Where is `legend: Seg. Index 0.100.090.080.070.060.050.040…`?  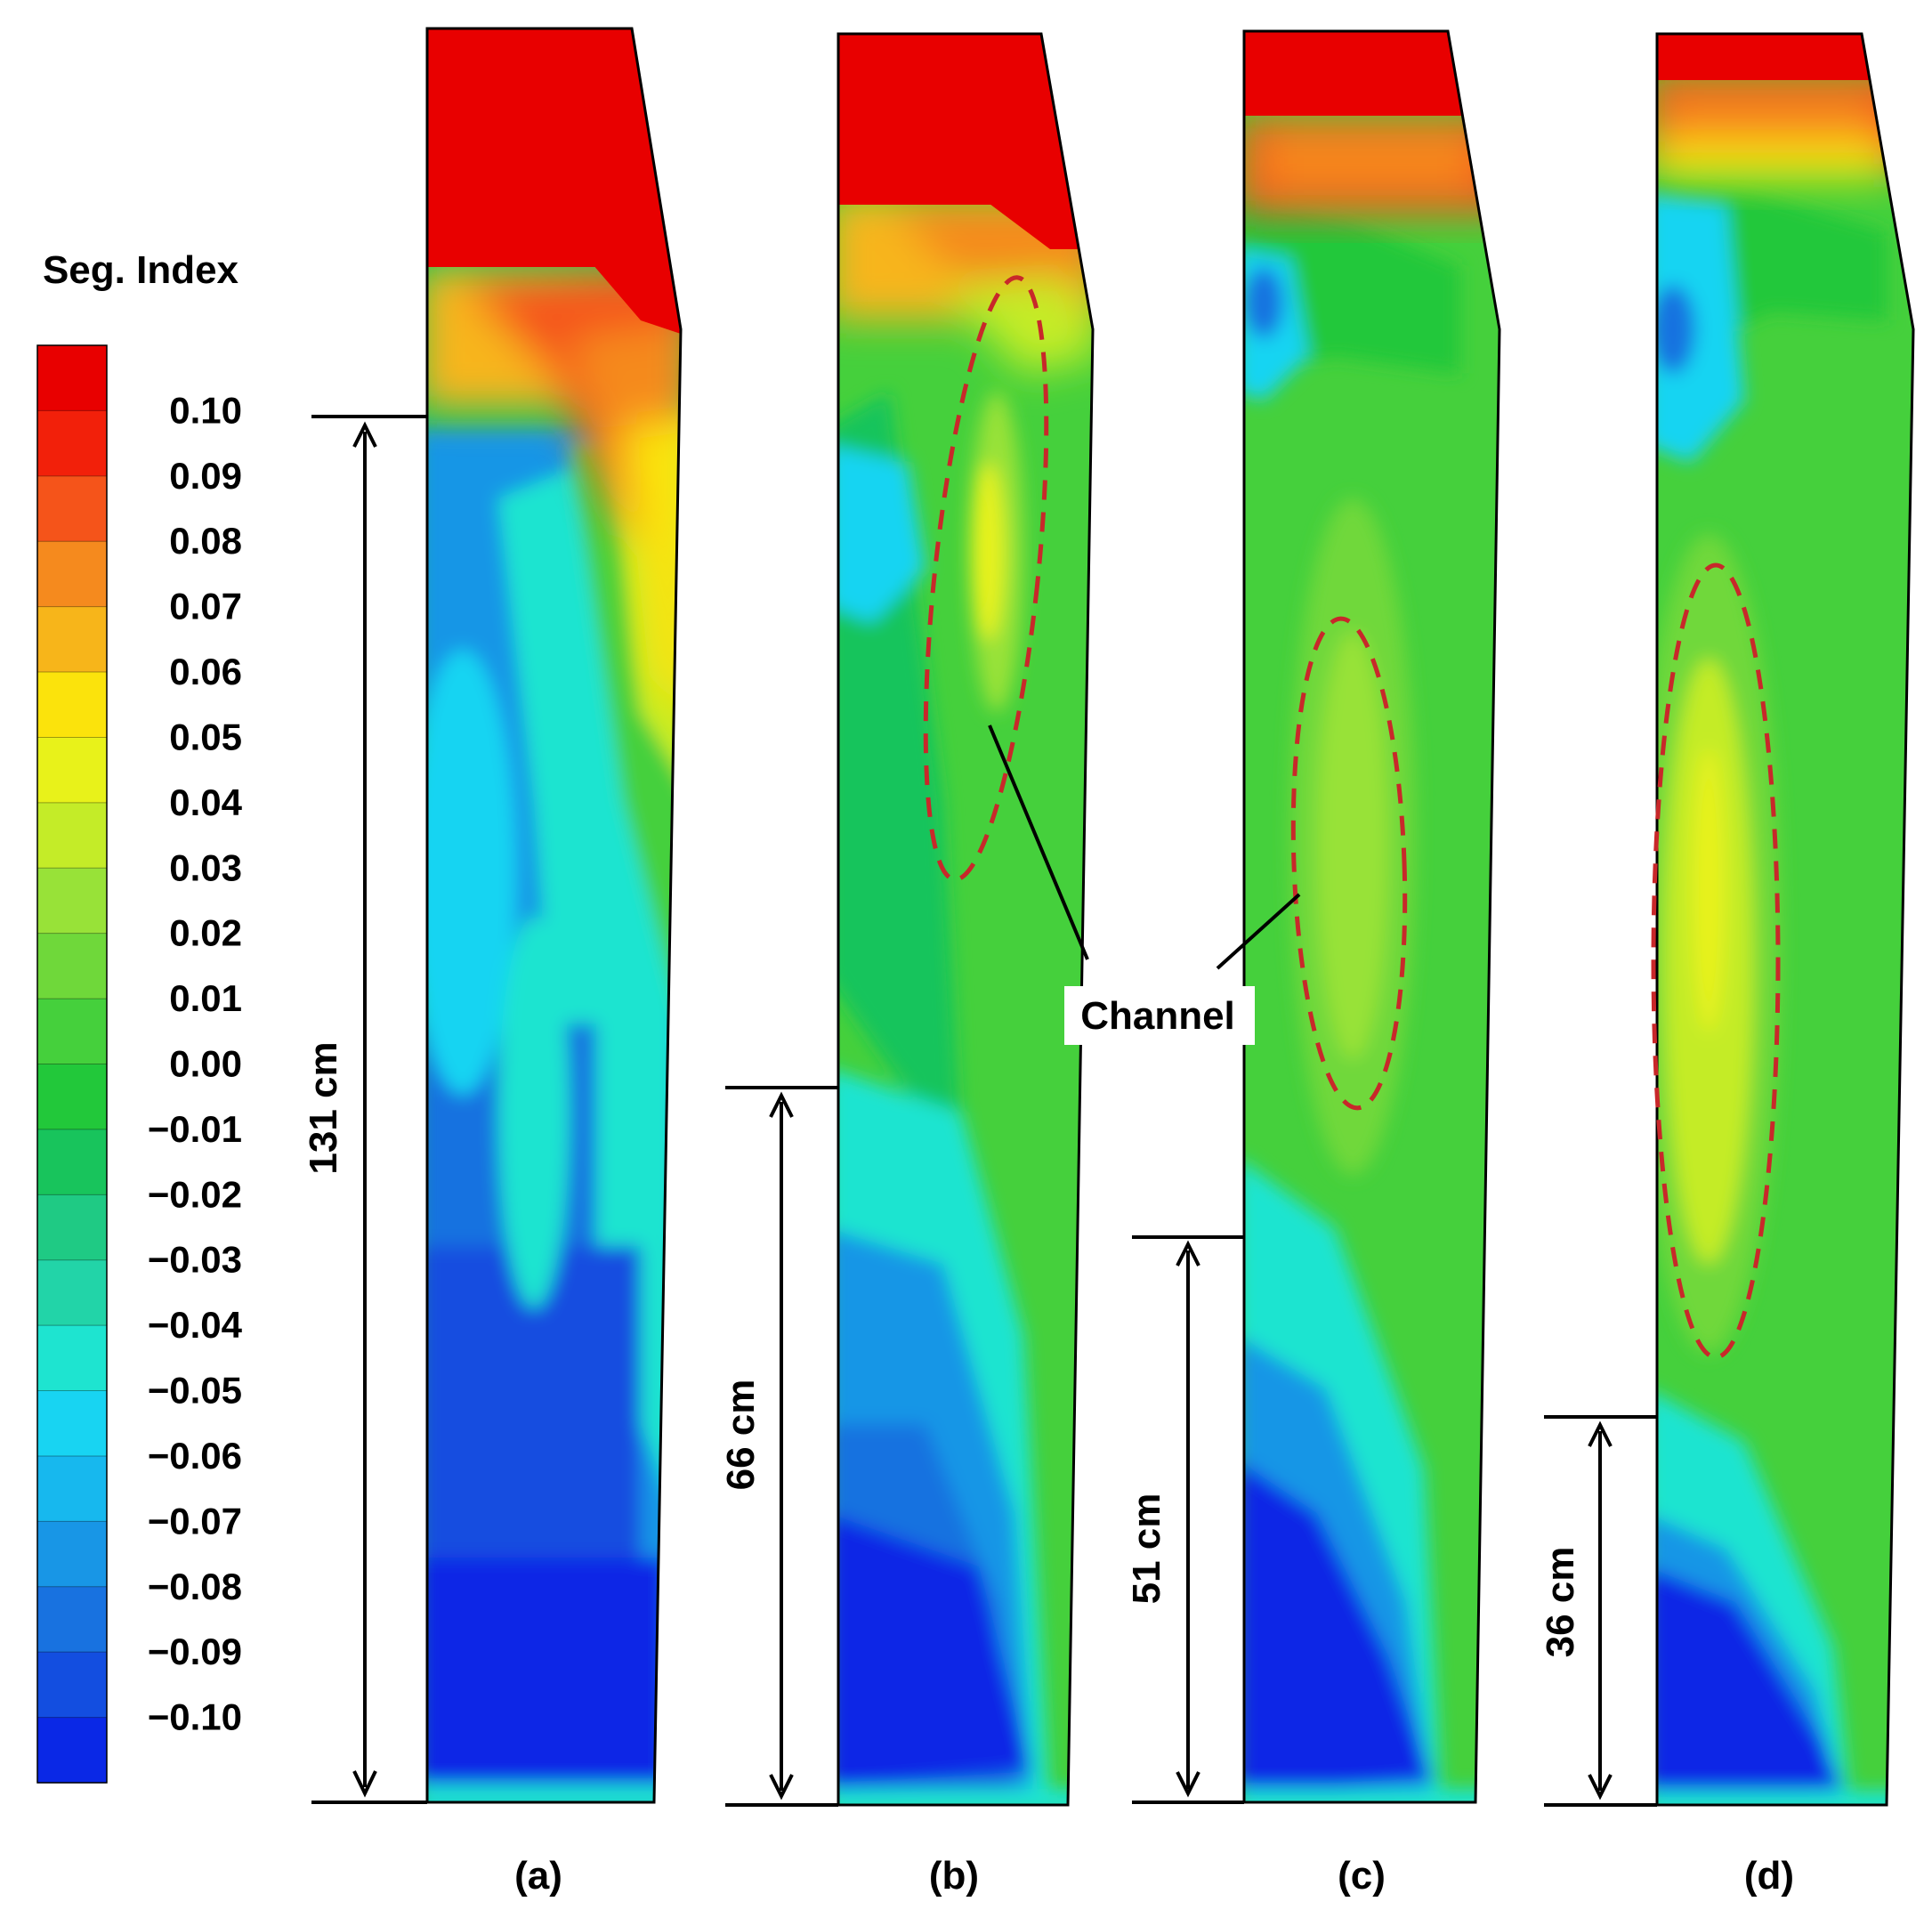
legend: Seg. Index 0.100.090.080.070.060.050.040… is located at coordinates (139, 1016).